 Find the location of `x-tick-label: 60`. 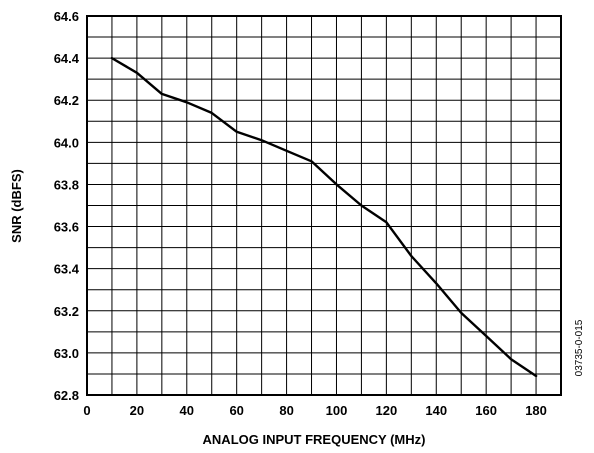

x-tick-label: 60 is located at coordinates (236, 410).